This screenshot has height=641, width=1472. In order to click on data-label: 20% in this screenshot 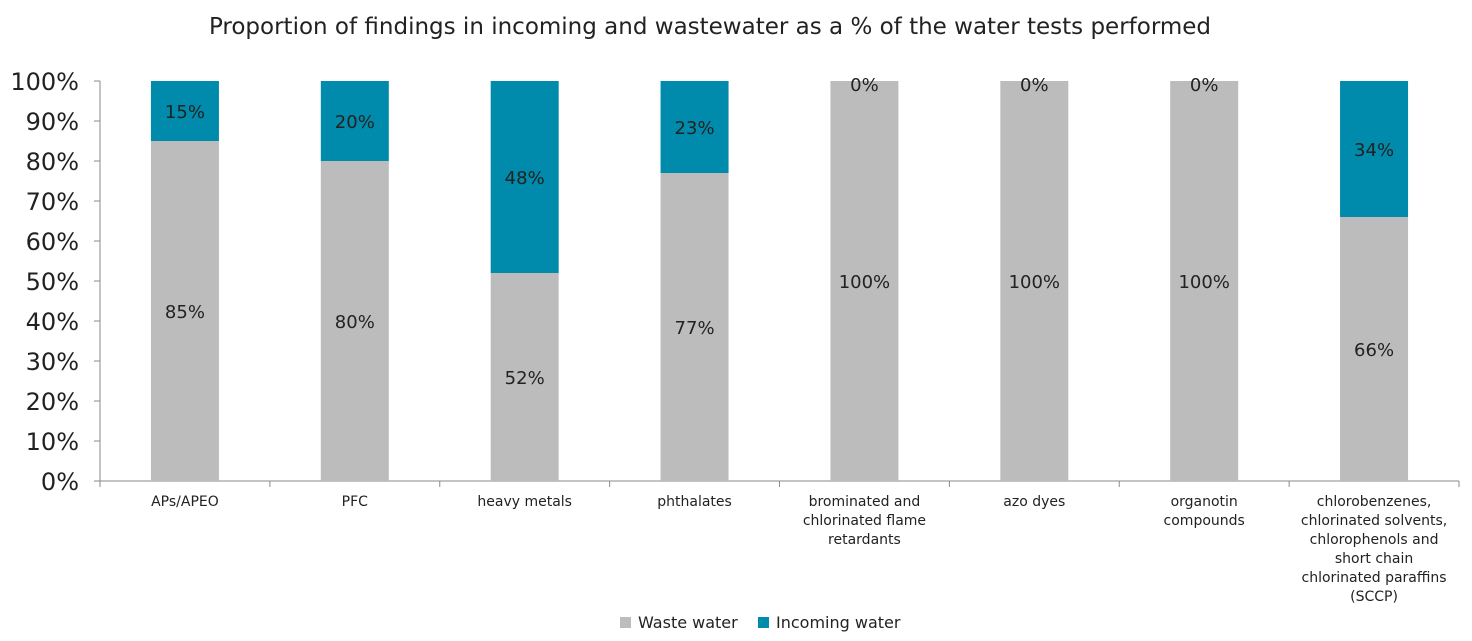, I will do `click(355, 122)`.